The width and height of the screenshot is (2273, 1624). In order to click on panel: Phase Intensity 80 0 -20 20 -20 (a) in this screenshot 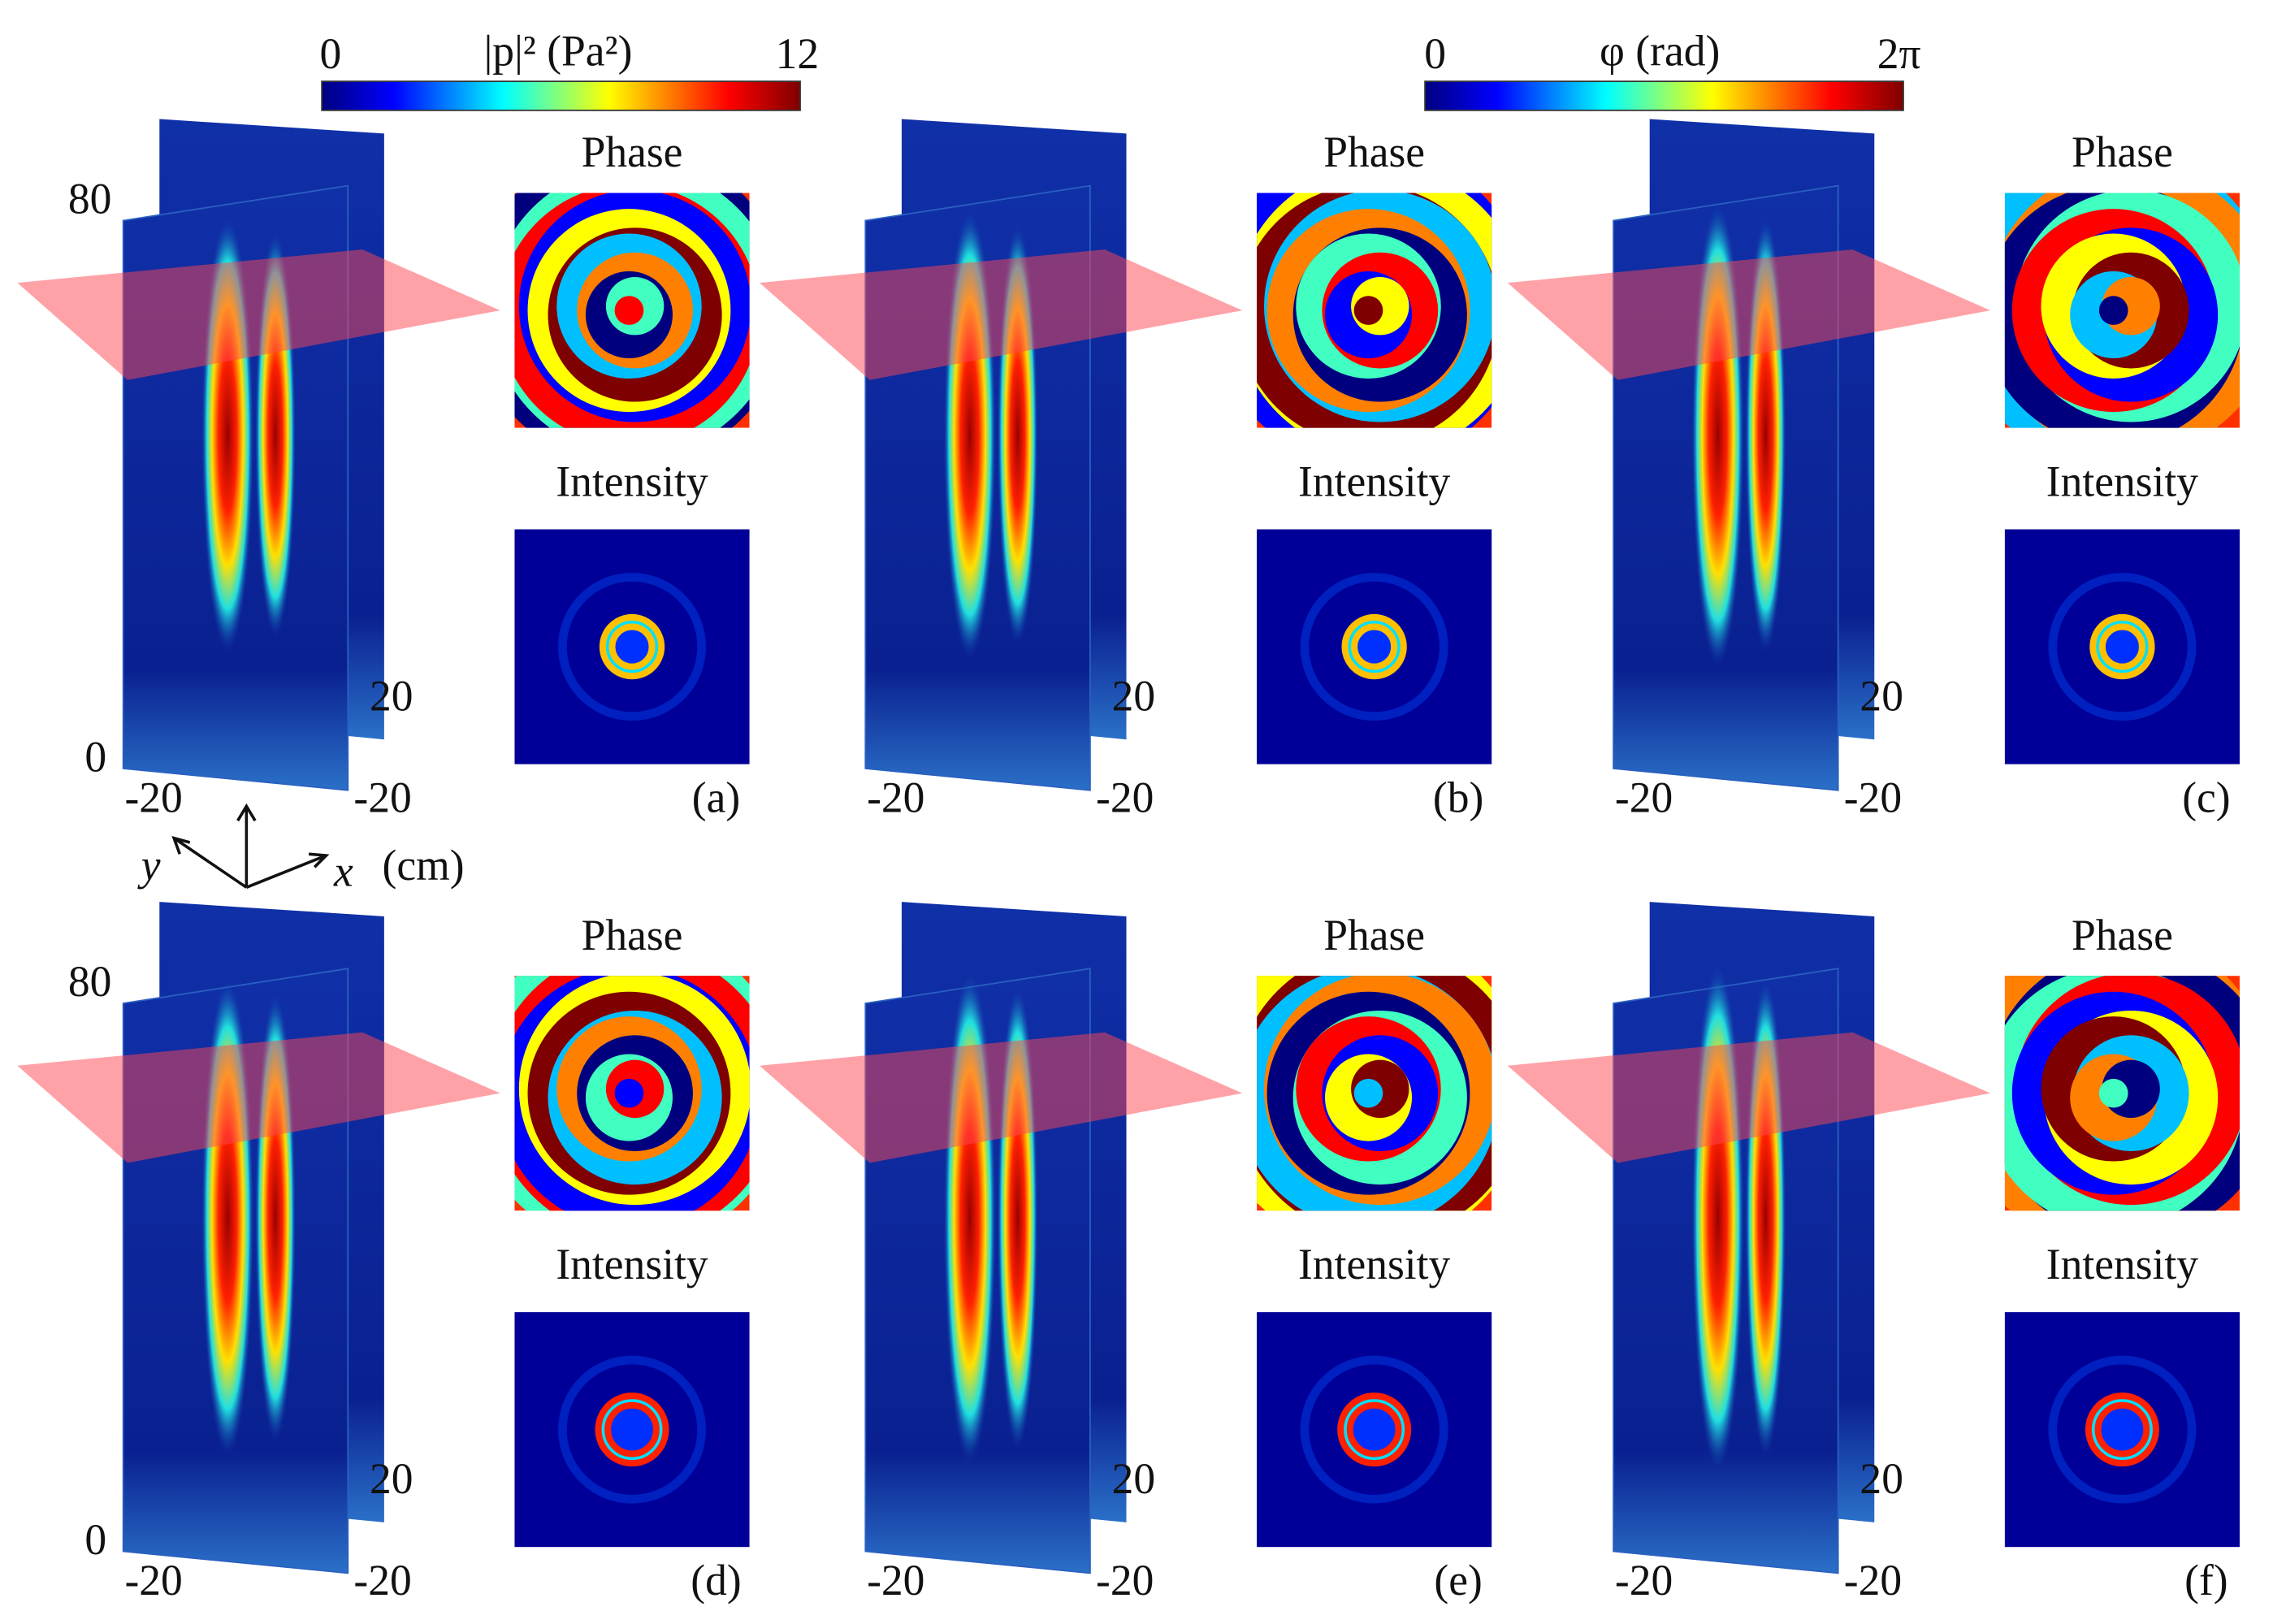, I will do `click(383, 470)`.